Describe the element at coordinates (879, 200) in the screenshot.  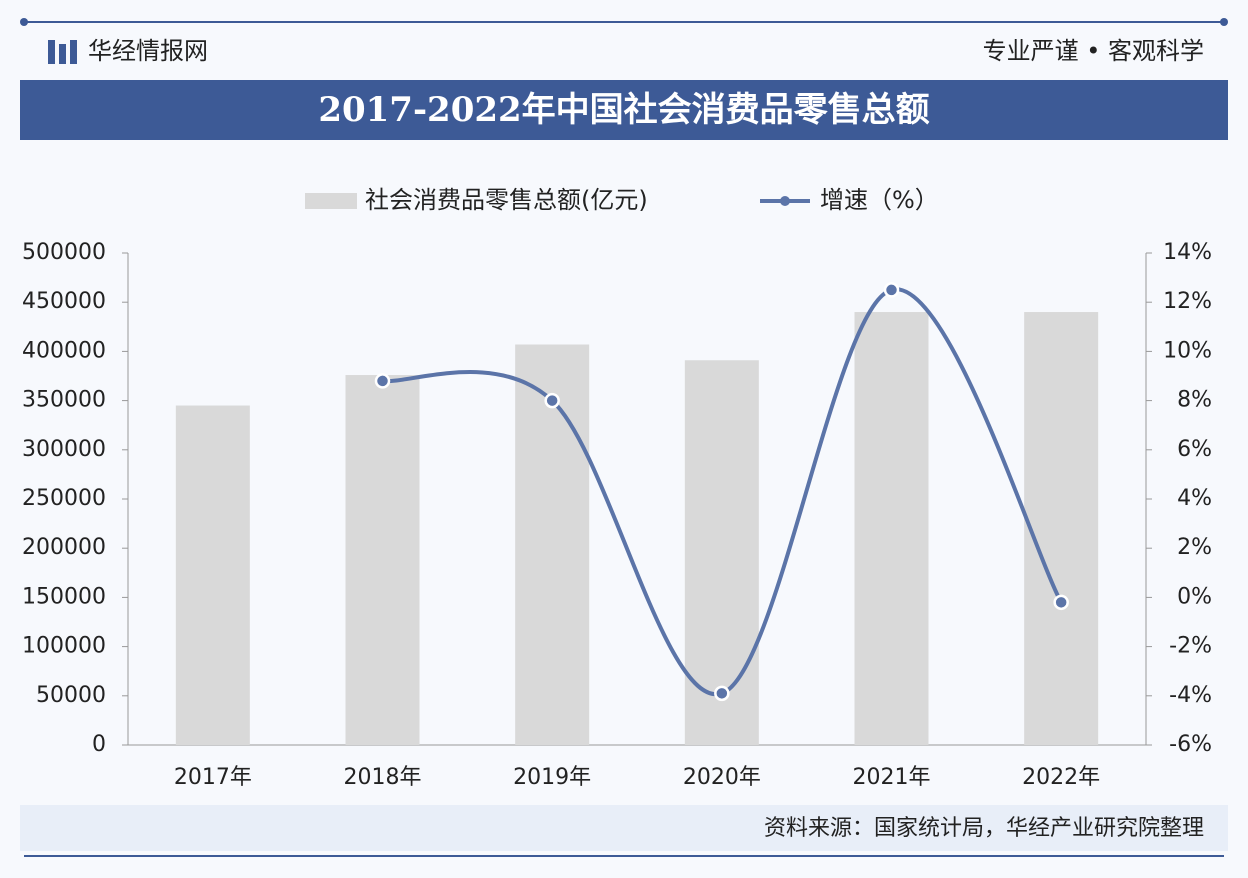
I see `legend-label: 增速（%）` at that location.